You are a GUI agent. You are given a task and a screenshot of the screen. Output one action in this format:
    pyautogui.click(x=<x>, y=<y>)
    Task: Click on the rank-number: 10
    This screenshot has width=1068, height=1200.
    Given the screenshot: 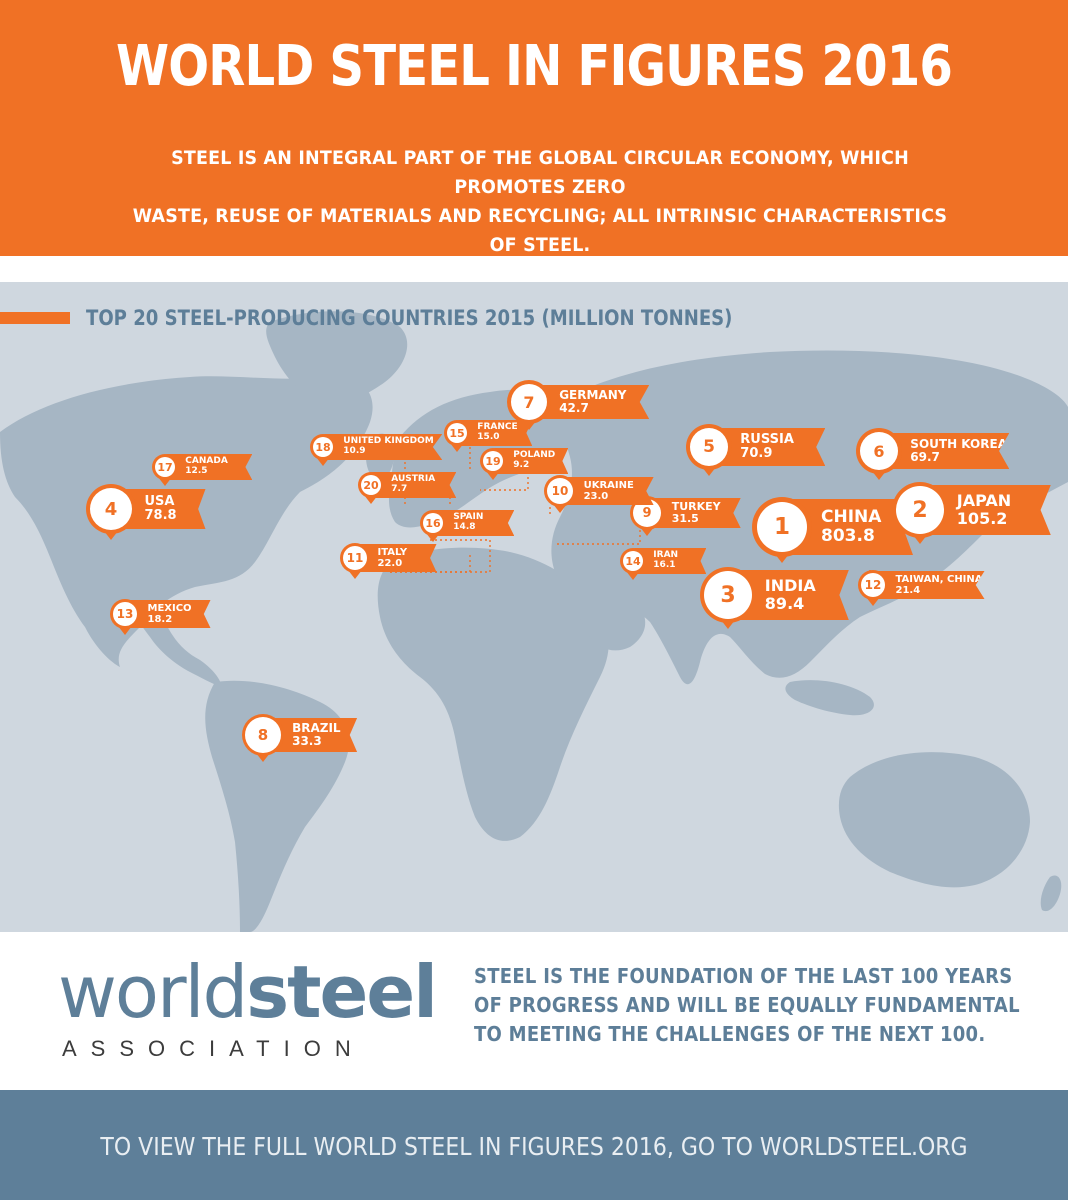 What is the action you would take?
    pyautogui.click(x=560, y=491)
    